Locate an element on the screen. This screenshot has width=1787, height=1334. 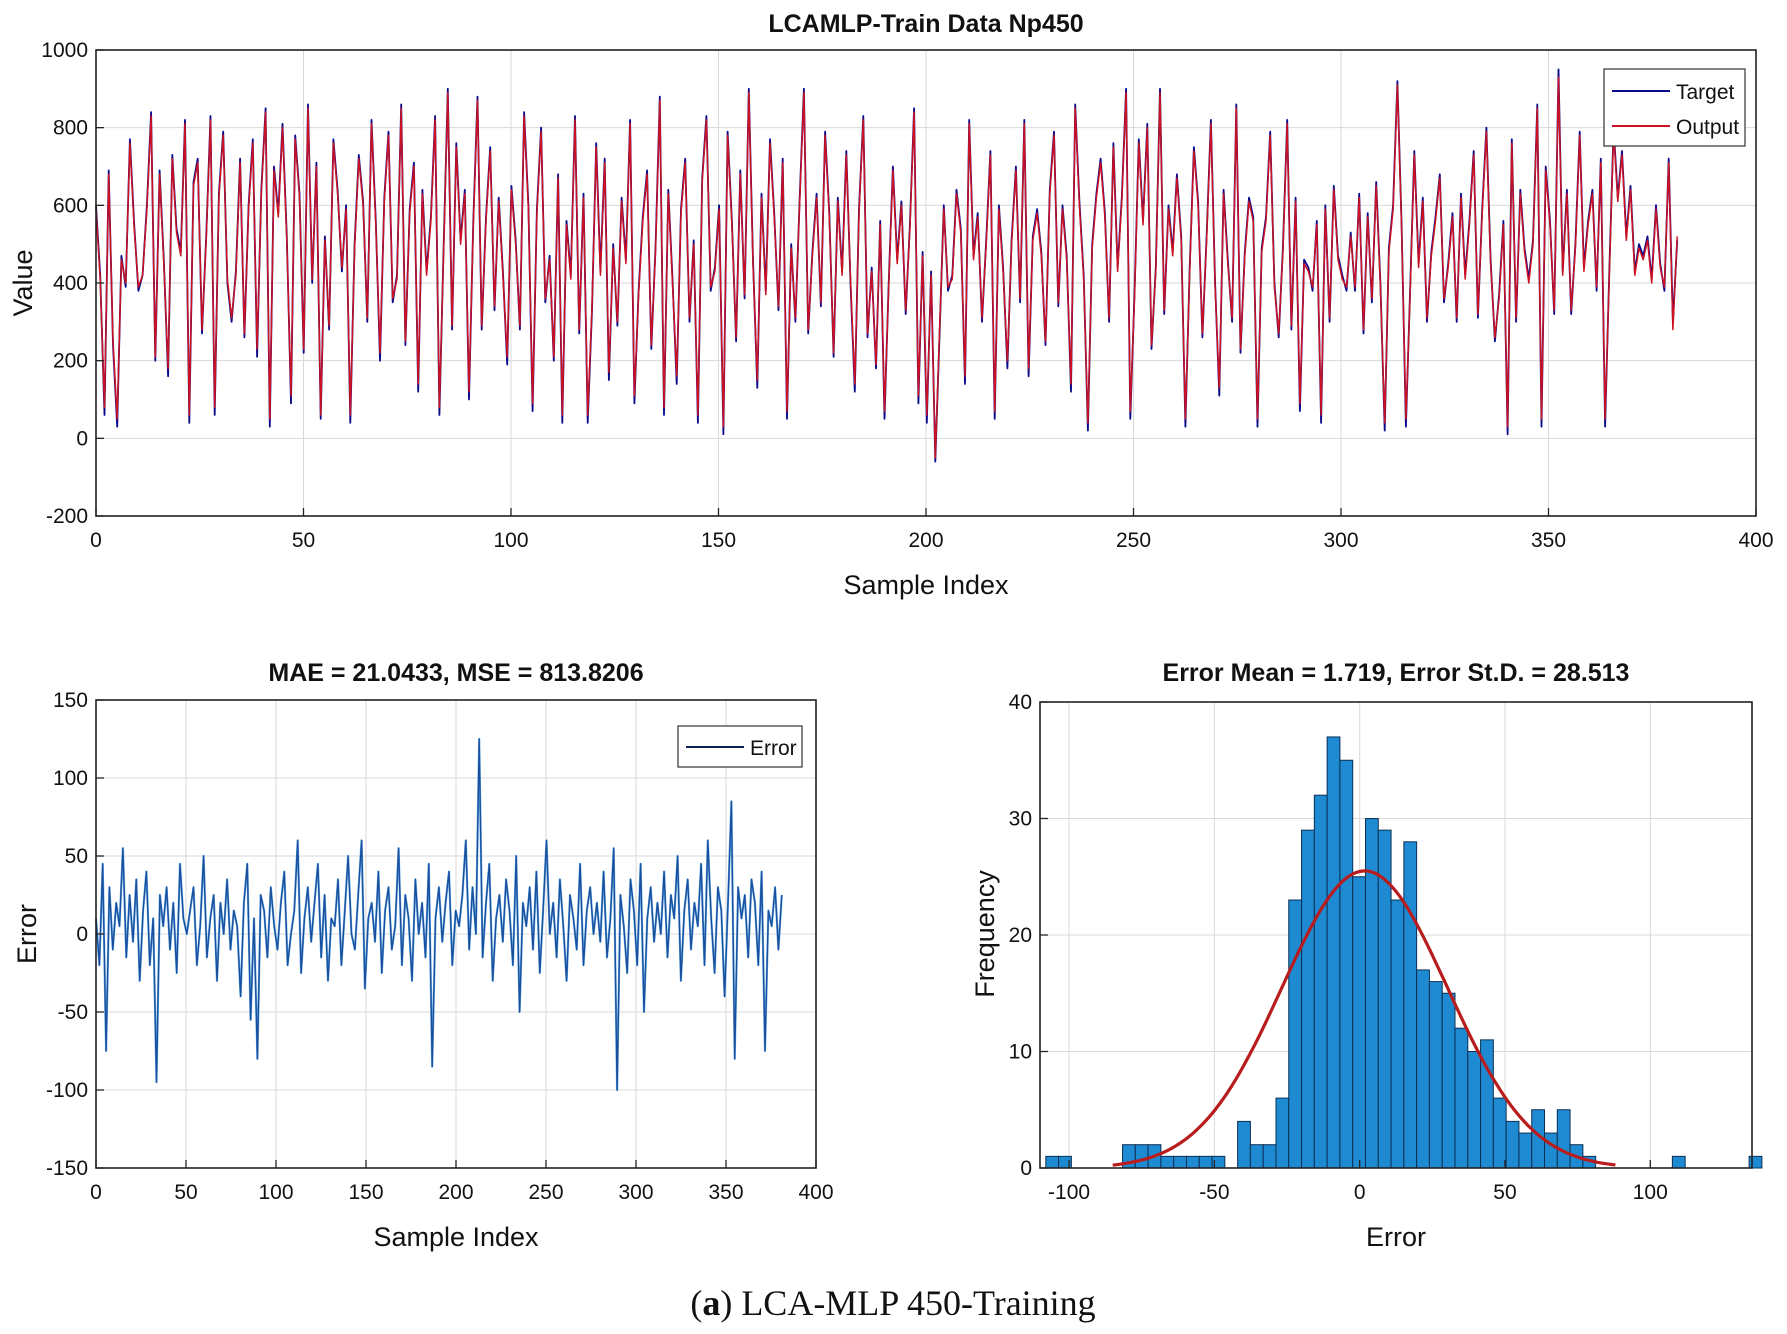
top-legend: Target Output is located at coordinates (1674, 107).